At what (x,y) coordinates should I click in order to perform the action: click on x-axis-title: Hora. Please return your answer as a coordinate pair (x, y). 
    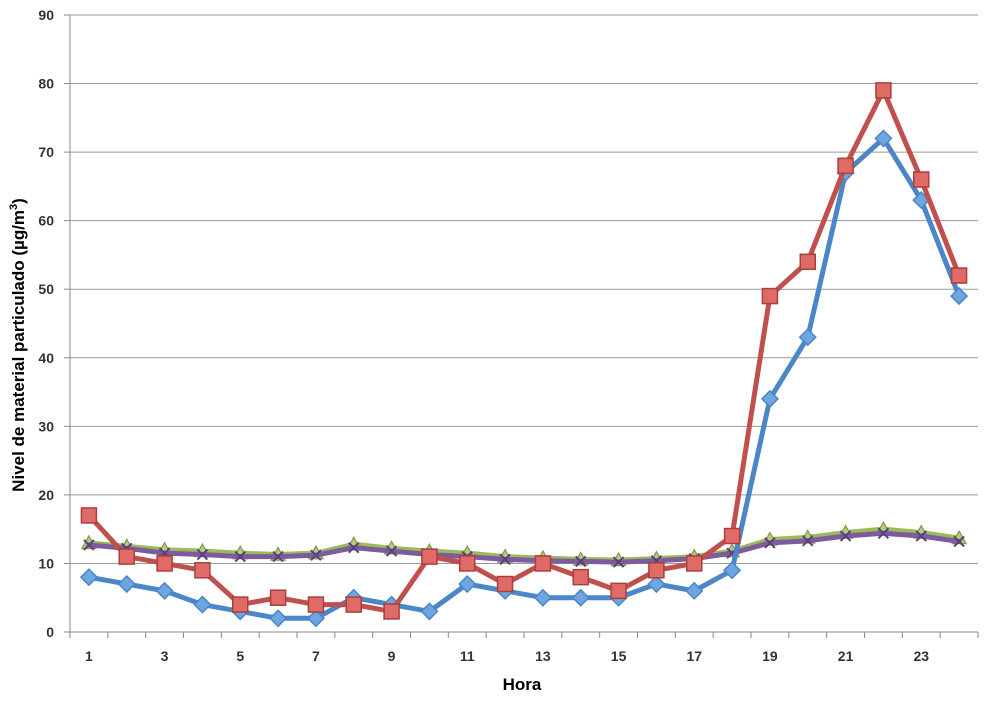
    Looking at the image, I should click on (522, 684).